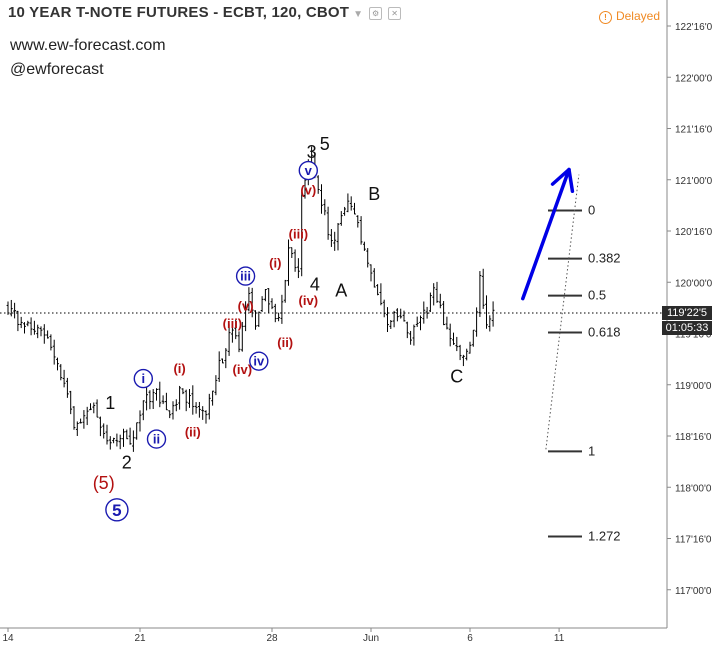 Image resolution: width=715 pixels, height=651 pixels. What do you see at coordinates (8, 638) in the screenshot?
I see `time-tick-label: 14` at bounding box center [8, 638].